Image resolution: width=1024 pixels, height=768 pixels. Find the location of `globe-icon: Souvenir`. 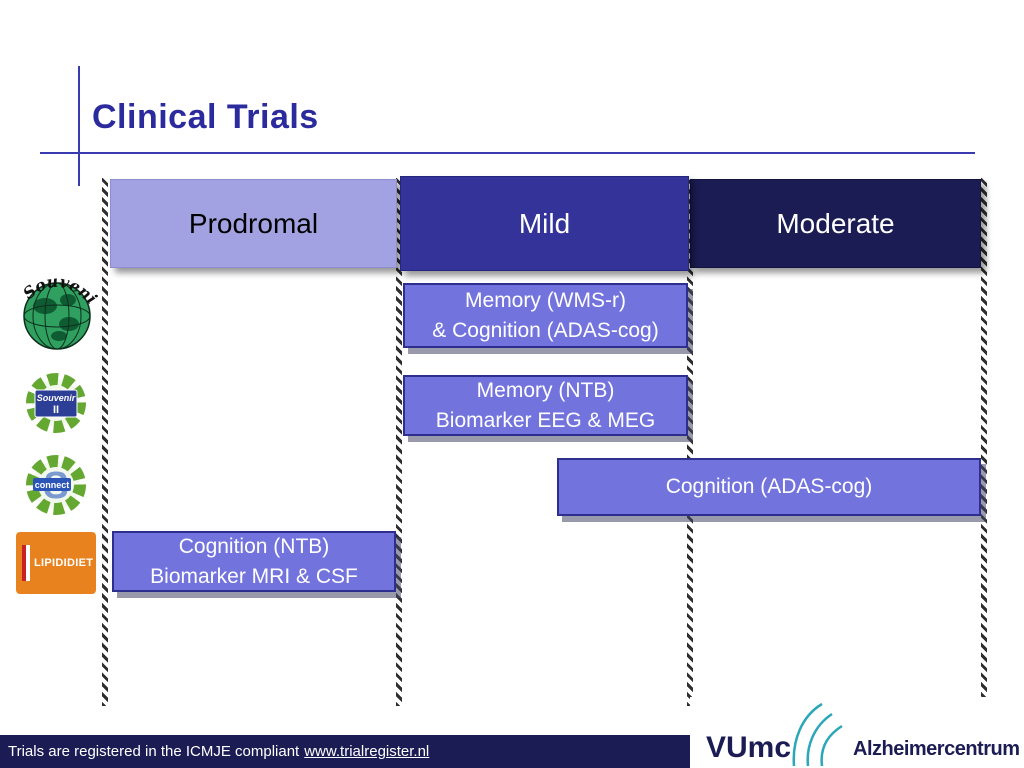

globe-icon: Souvenir is located at coordinates (56, 298).